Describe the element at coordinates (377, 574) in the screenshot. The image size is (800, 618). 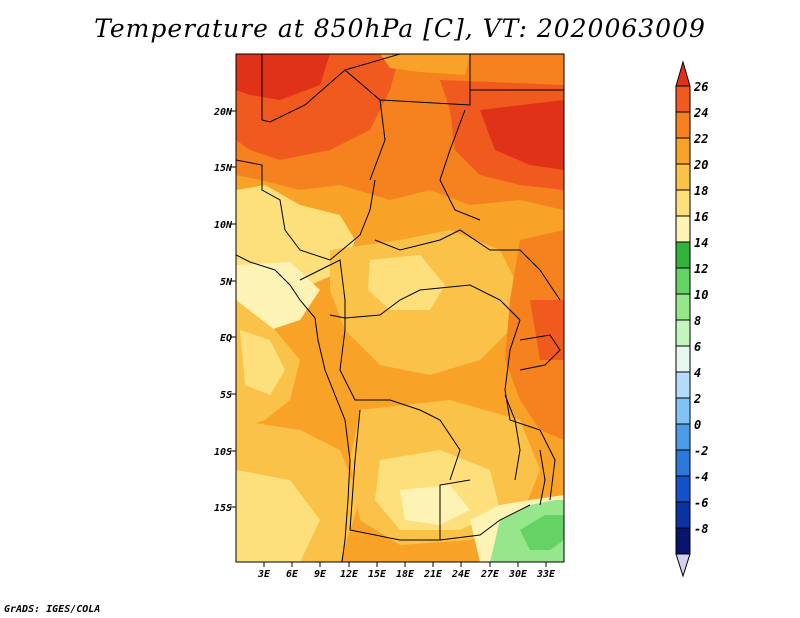
I see `lon-label-15e: 15E` at that location.